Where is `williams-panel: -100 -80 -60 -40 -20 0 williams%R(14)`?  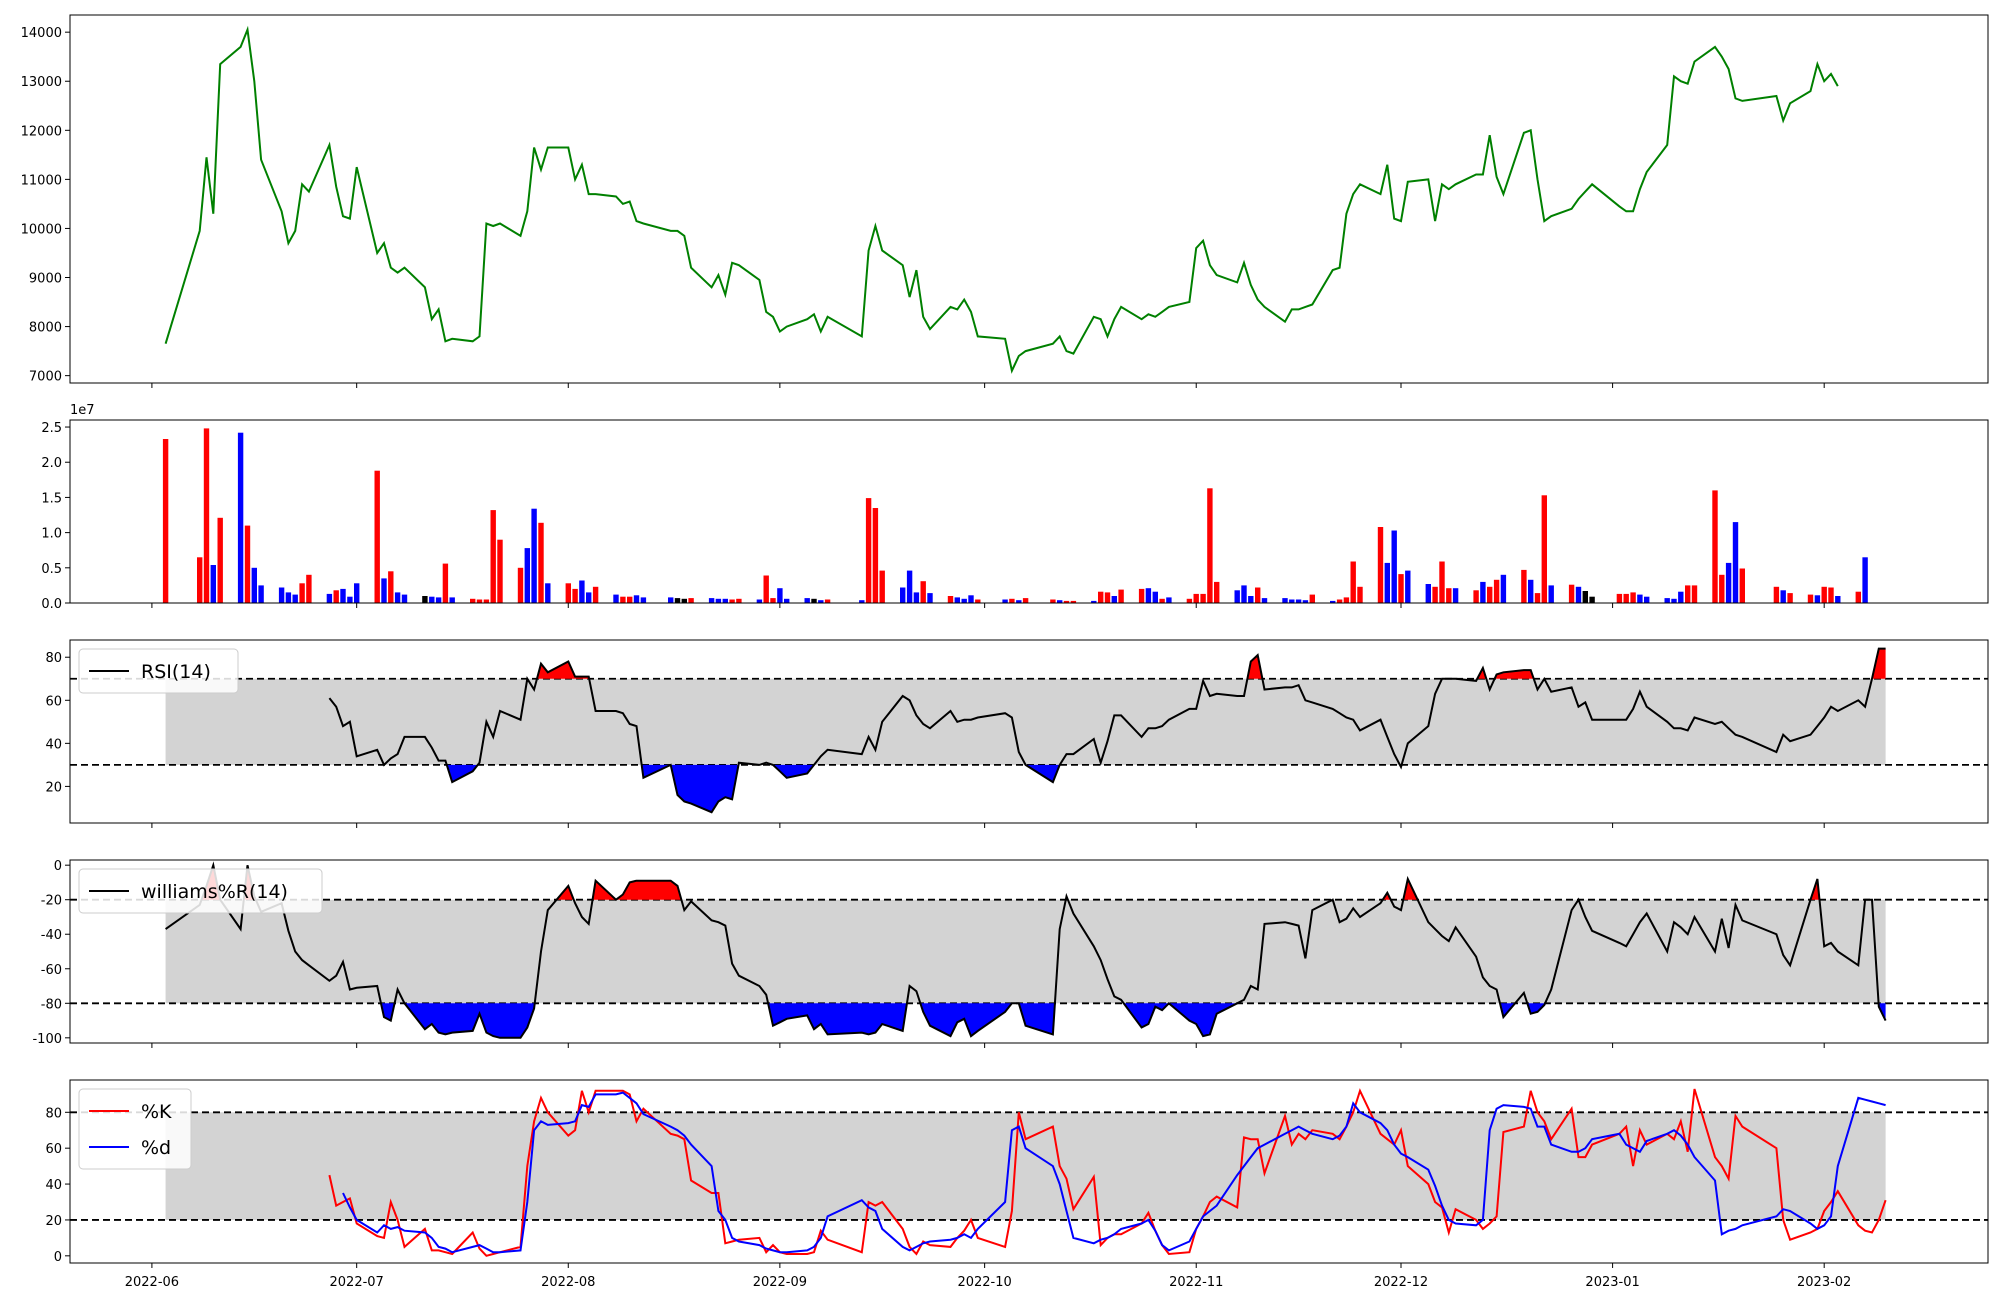 williams-panel: -100 -80 -60 -40 -20 0 williams%R(14) is located at coordinates (1010, 953).